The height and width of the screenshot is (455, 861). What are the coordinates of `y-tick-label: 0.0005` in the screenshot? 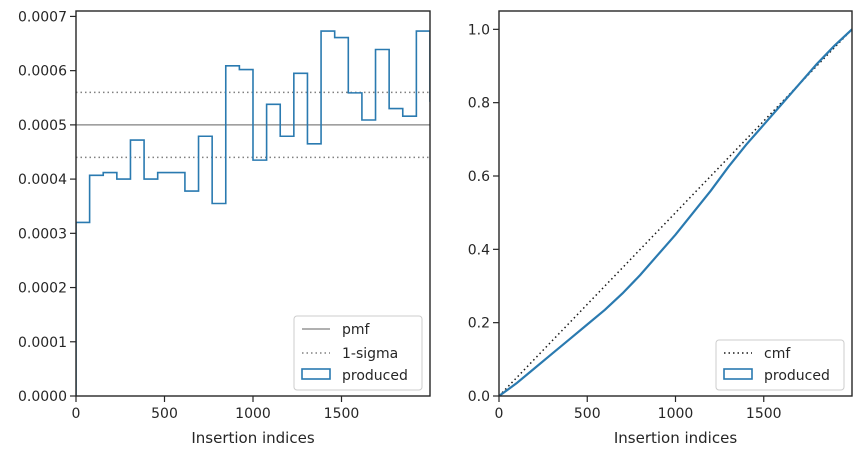 It's located at (42, 126).